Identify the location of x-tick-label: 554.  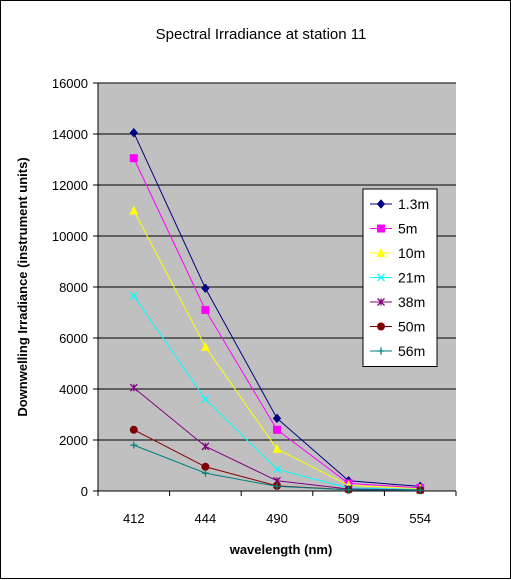
(420, 518).